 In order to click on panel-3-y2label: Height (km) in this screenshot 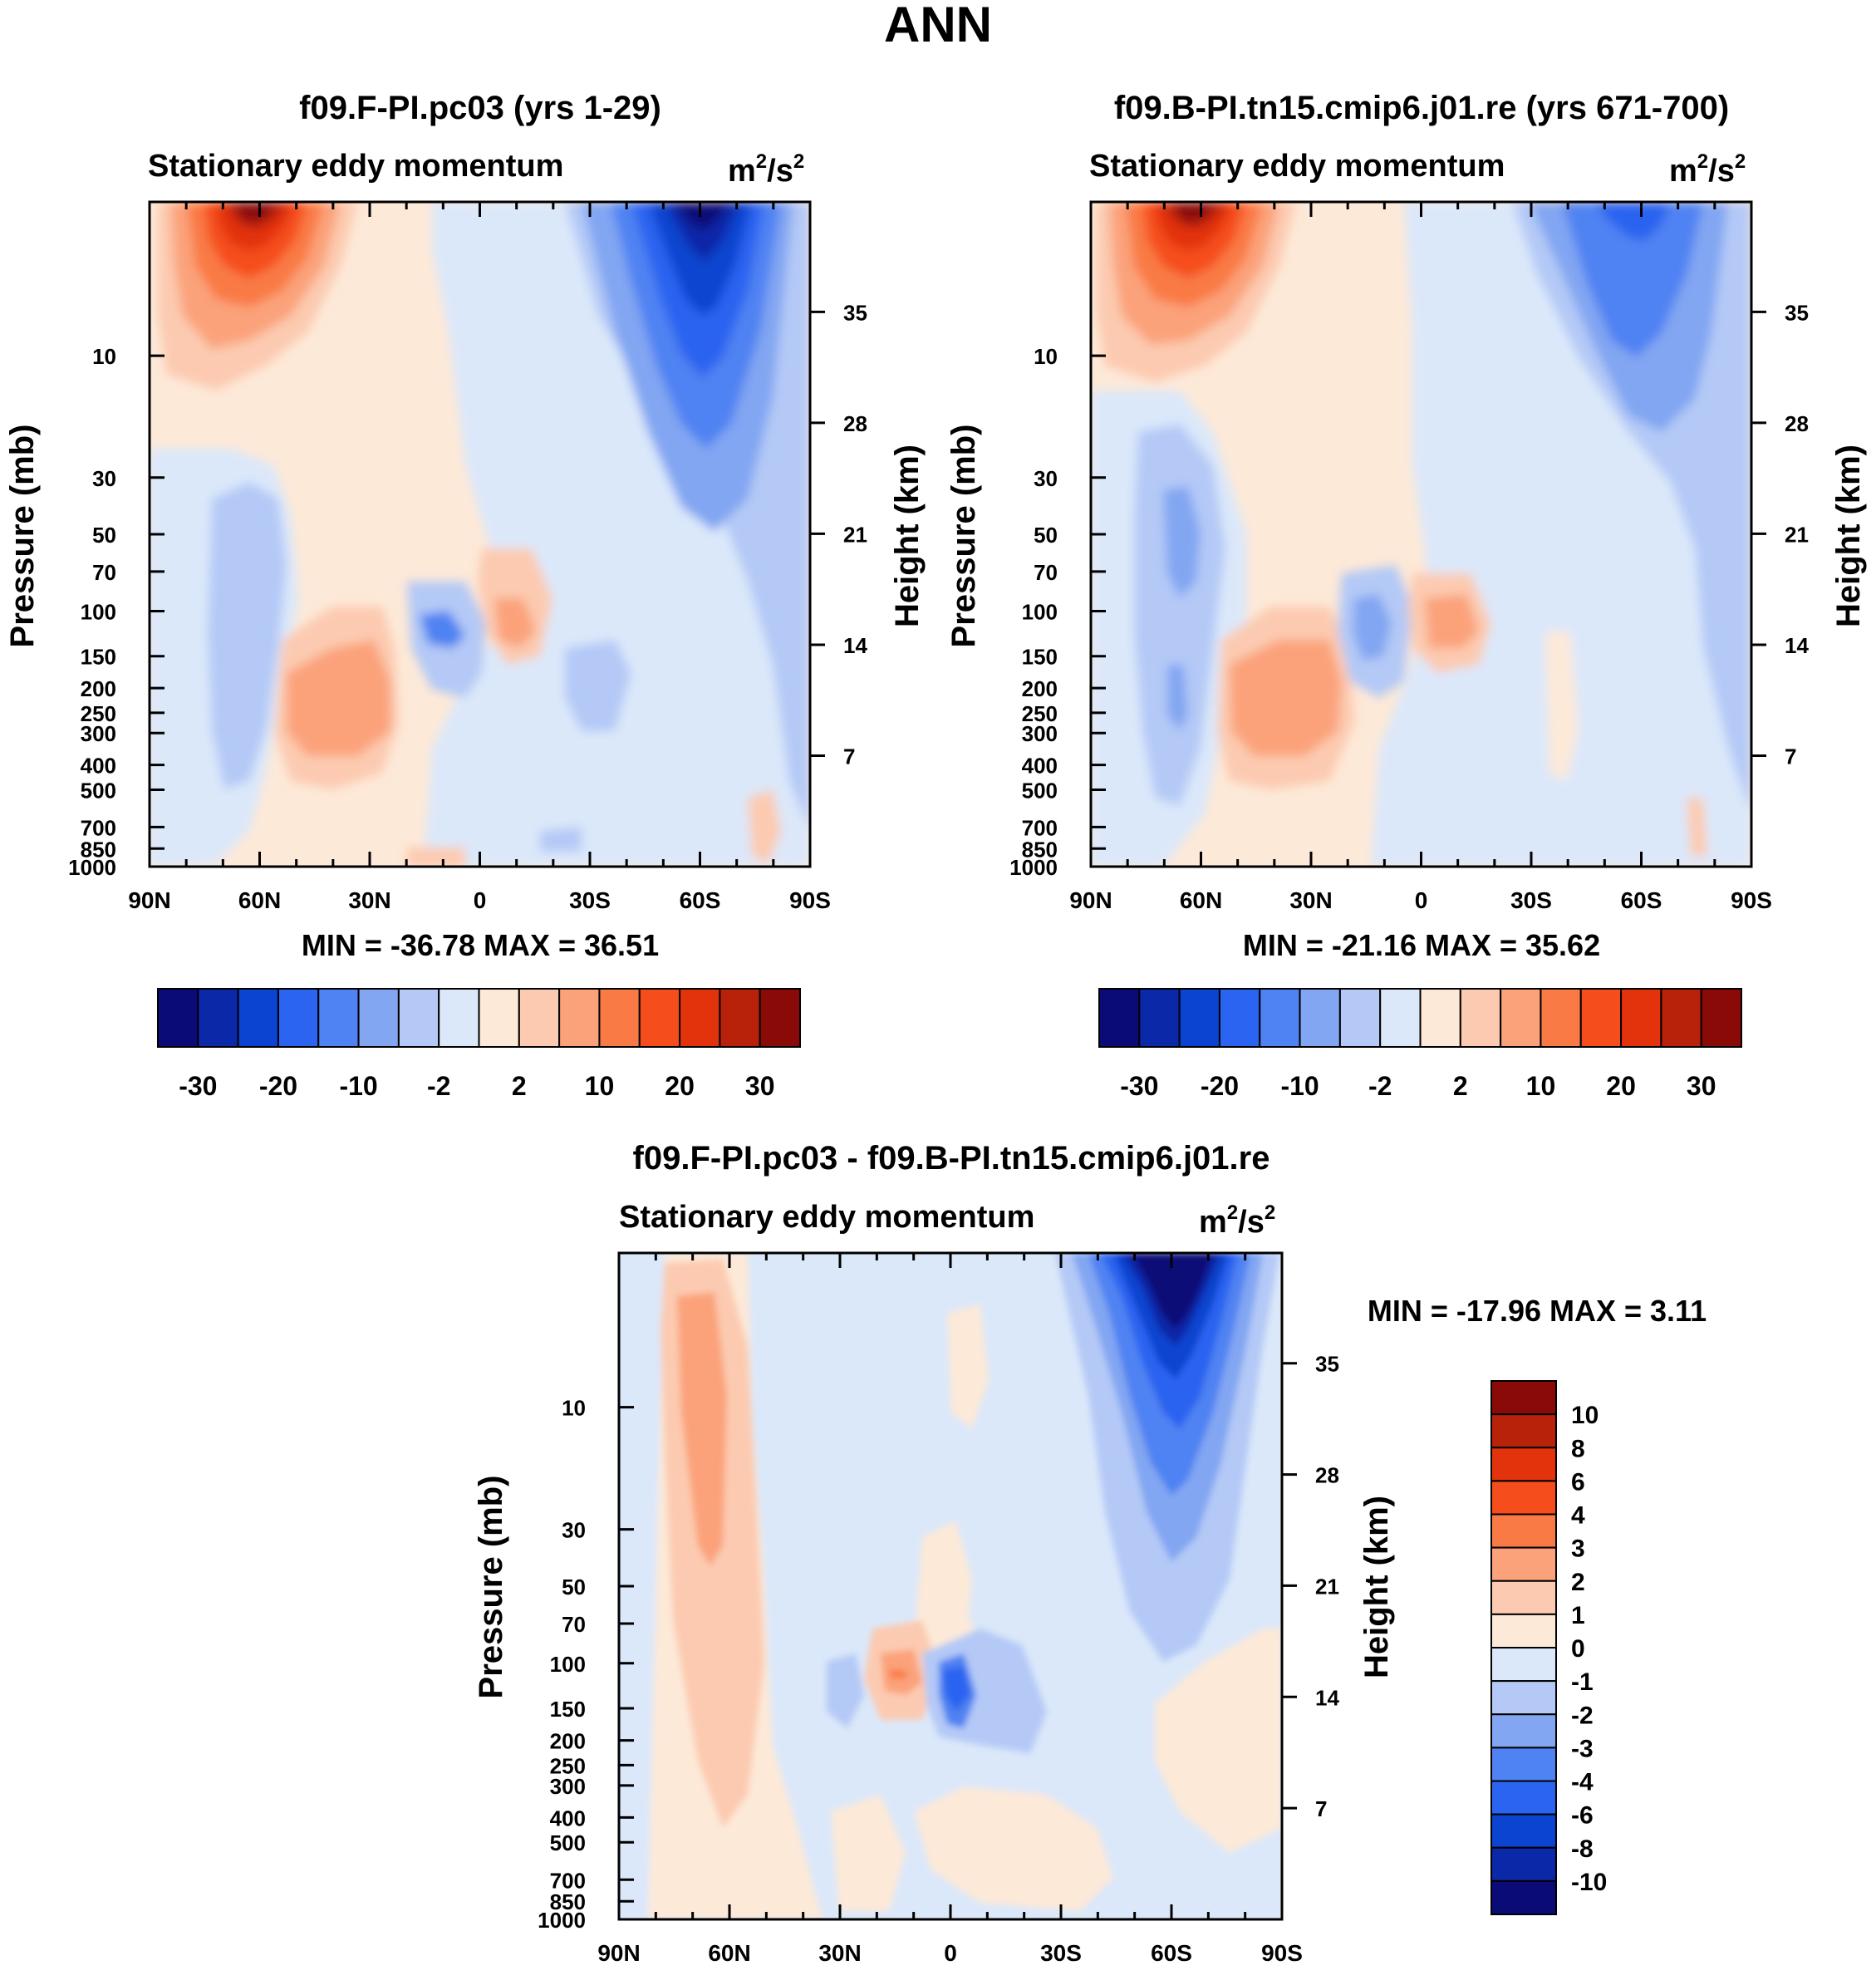, I will do `click(1376, 1587)`.